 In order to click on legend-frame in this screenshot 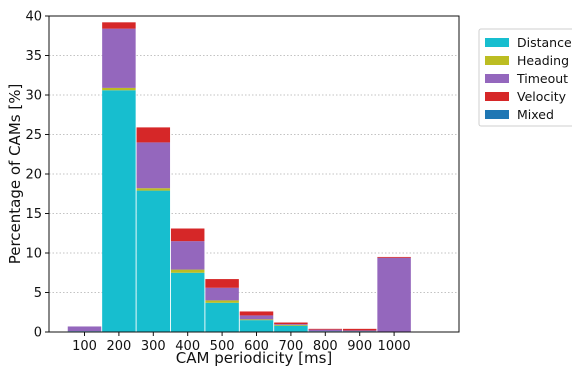, I will do `click(525, 77)`.